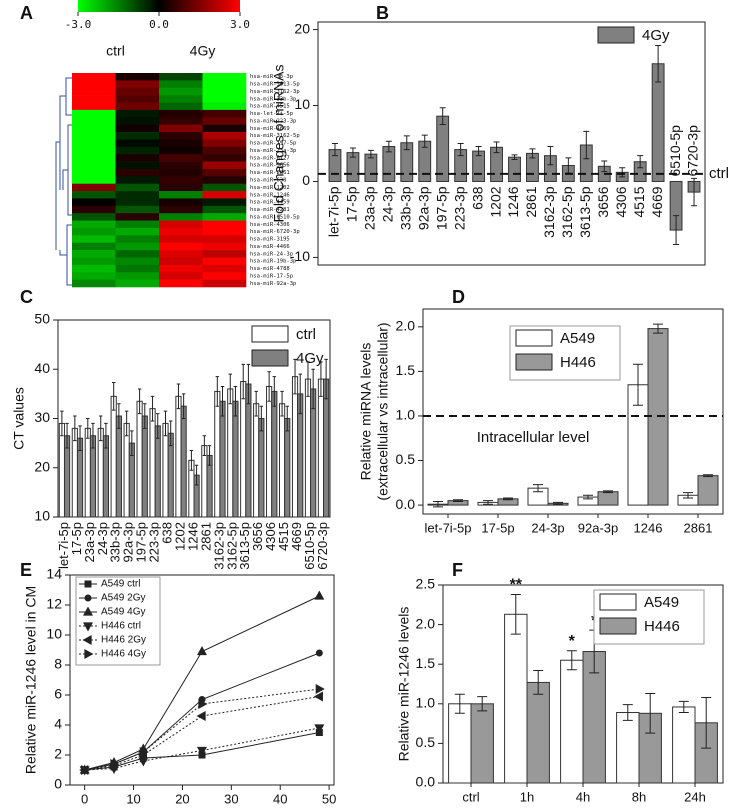 This screenshot has width=731, height=808. I want to click on x-tick-label: 4515, so click(639, 201).